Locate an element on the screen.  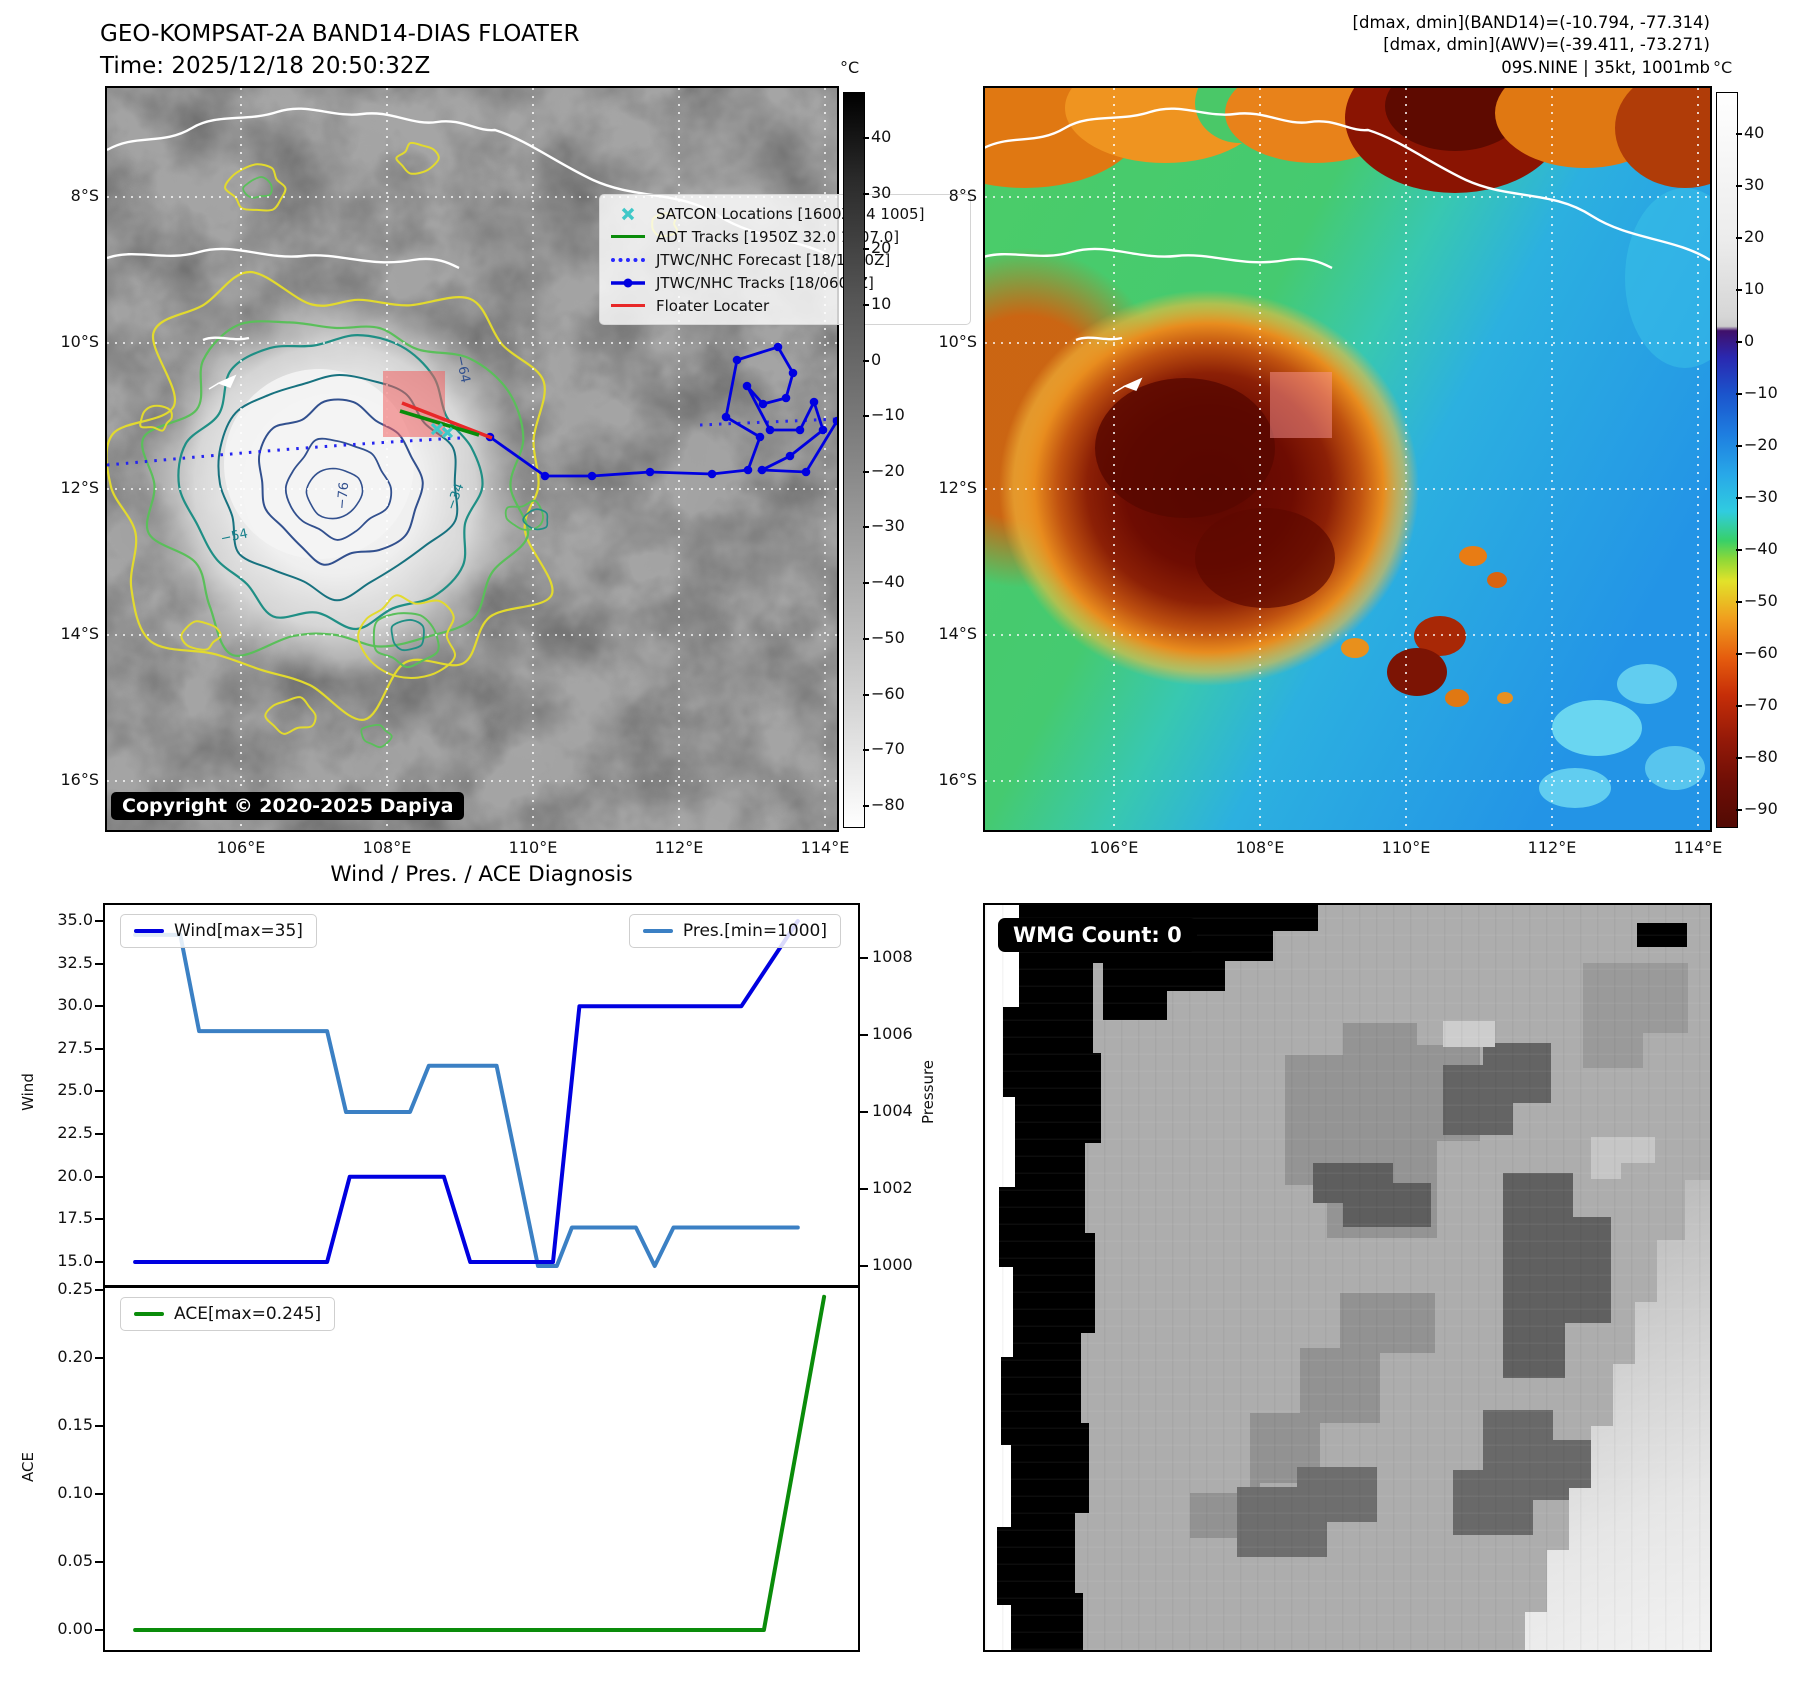
lat-tick-label: 12°S is located at coordinates (957, 487).